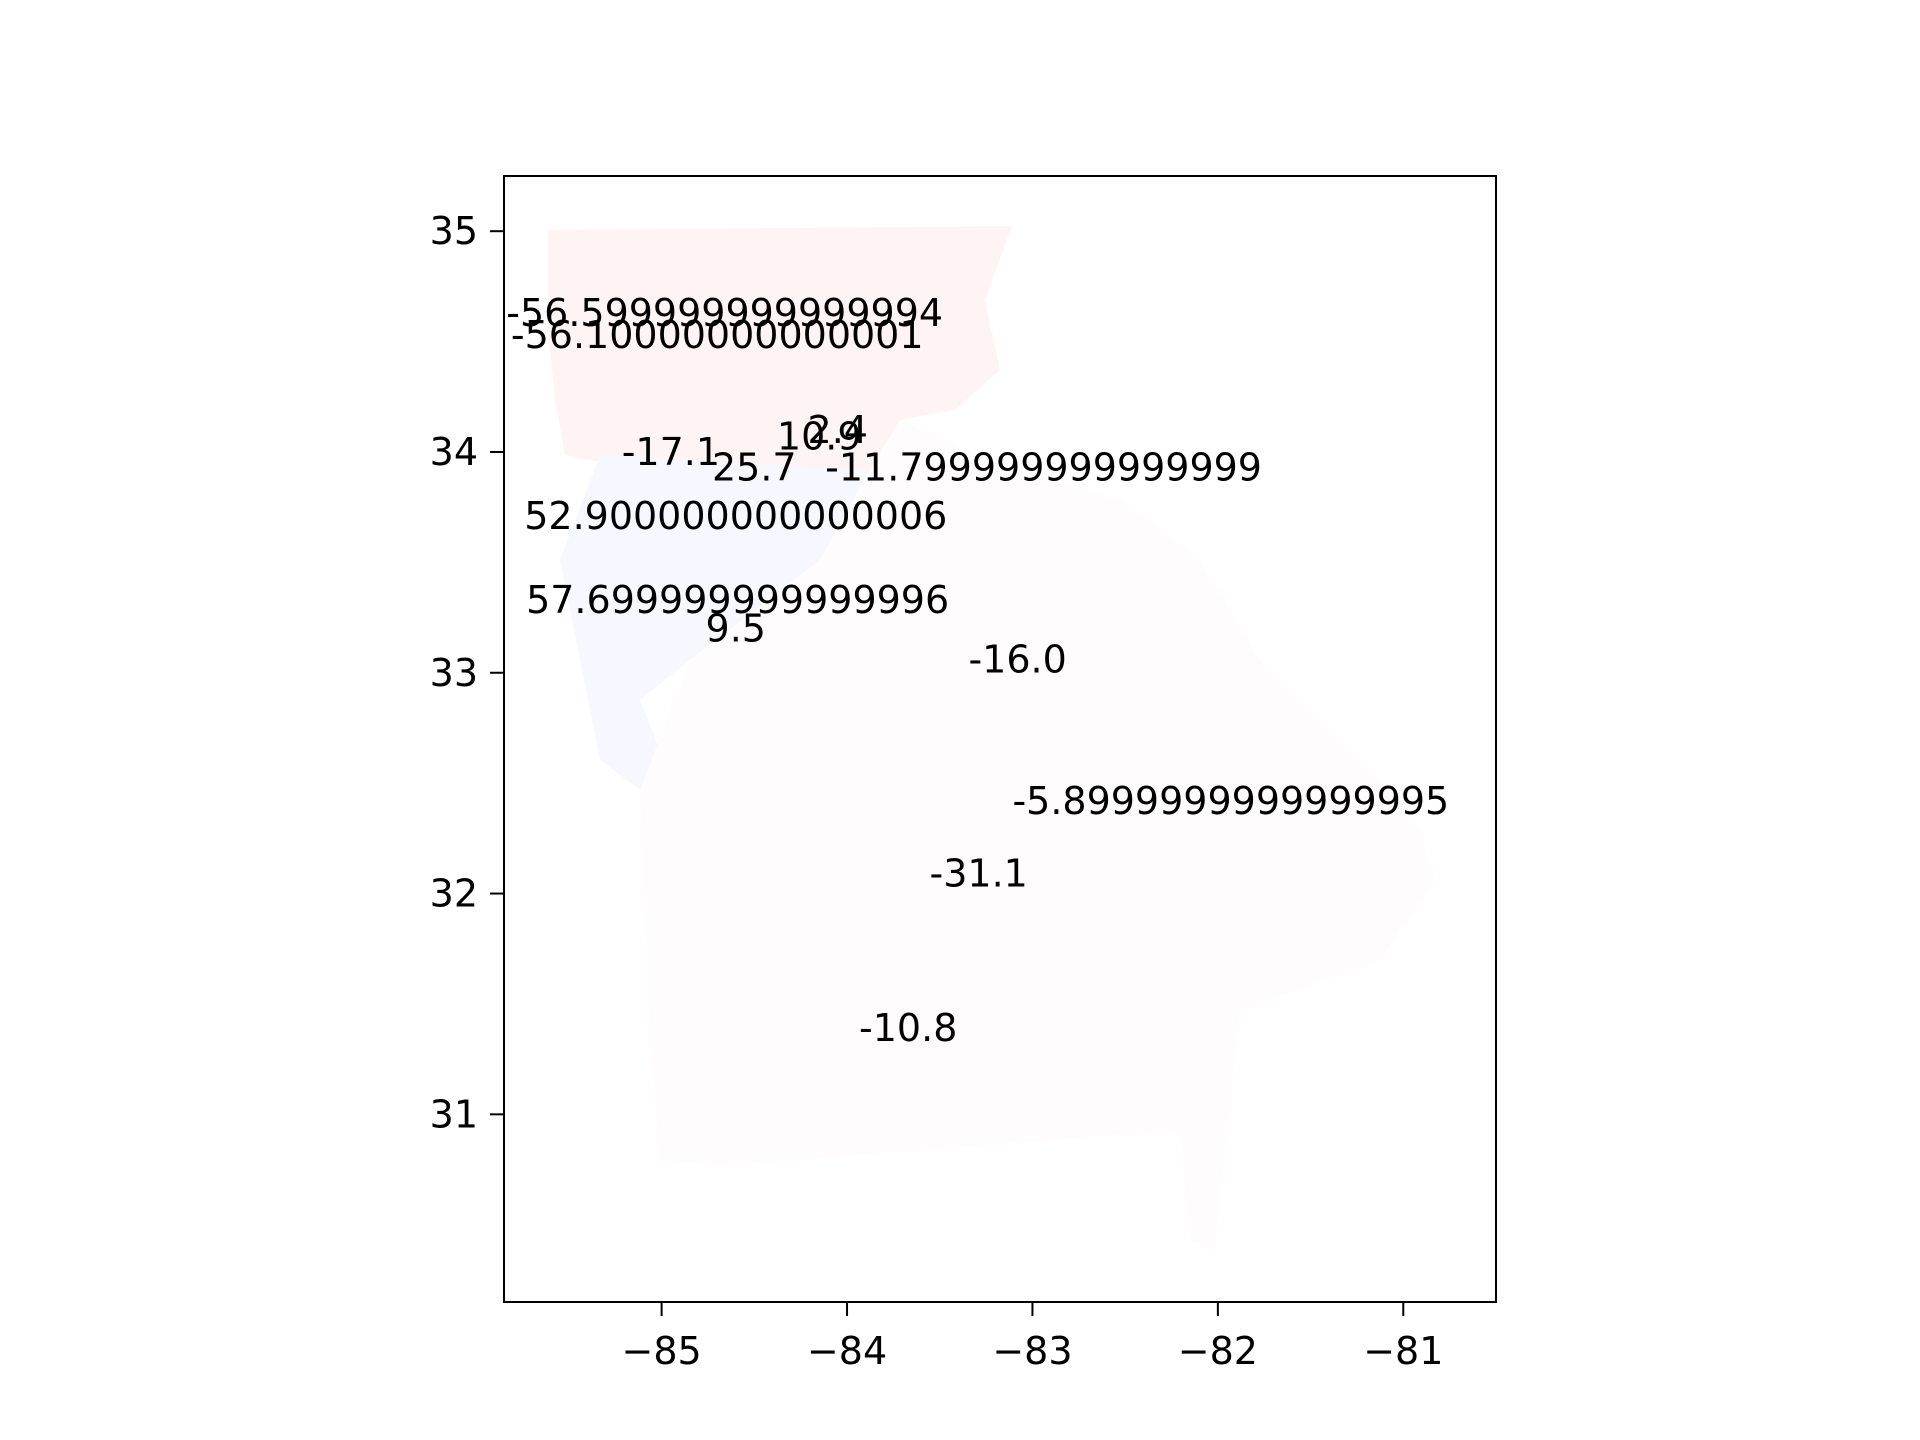 The image size is (1920, 1440). I want to click on y-tick-label: 34, so click(454, 452).